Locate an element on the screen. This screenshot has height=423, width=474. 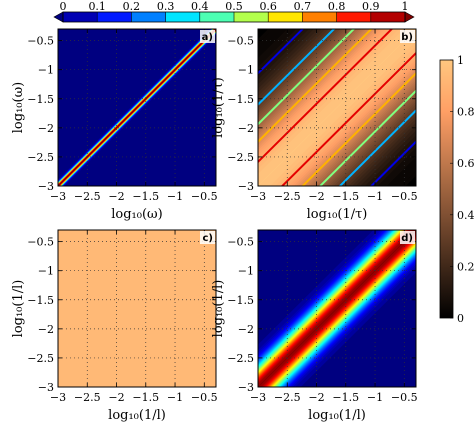
x-axis-label: log₁₀(1/l) is located at coordinates (137, 415).